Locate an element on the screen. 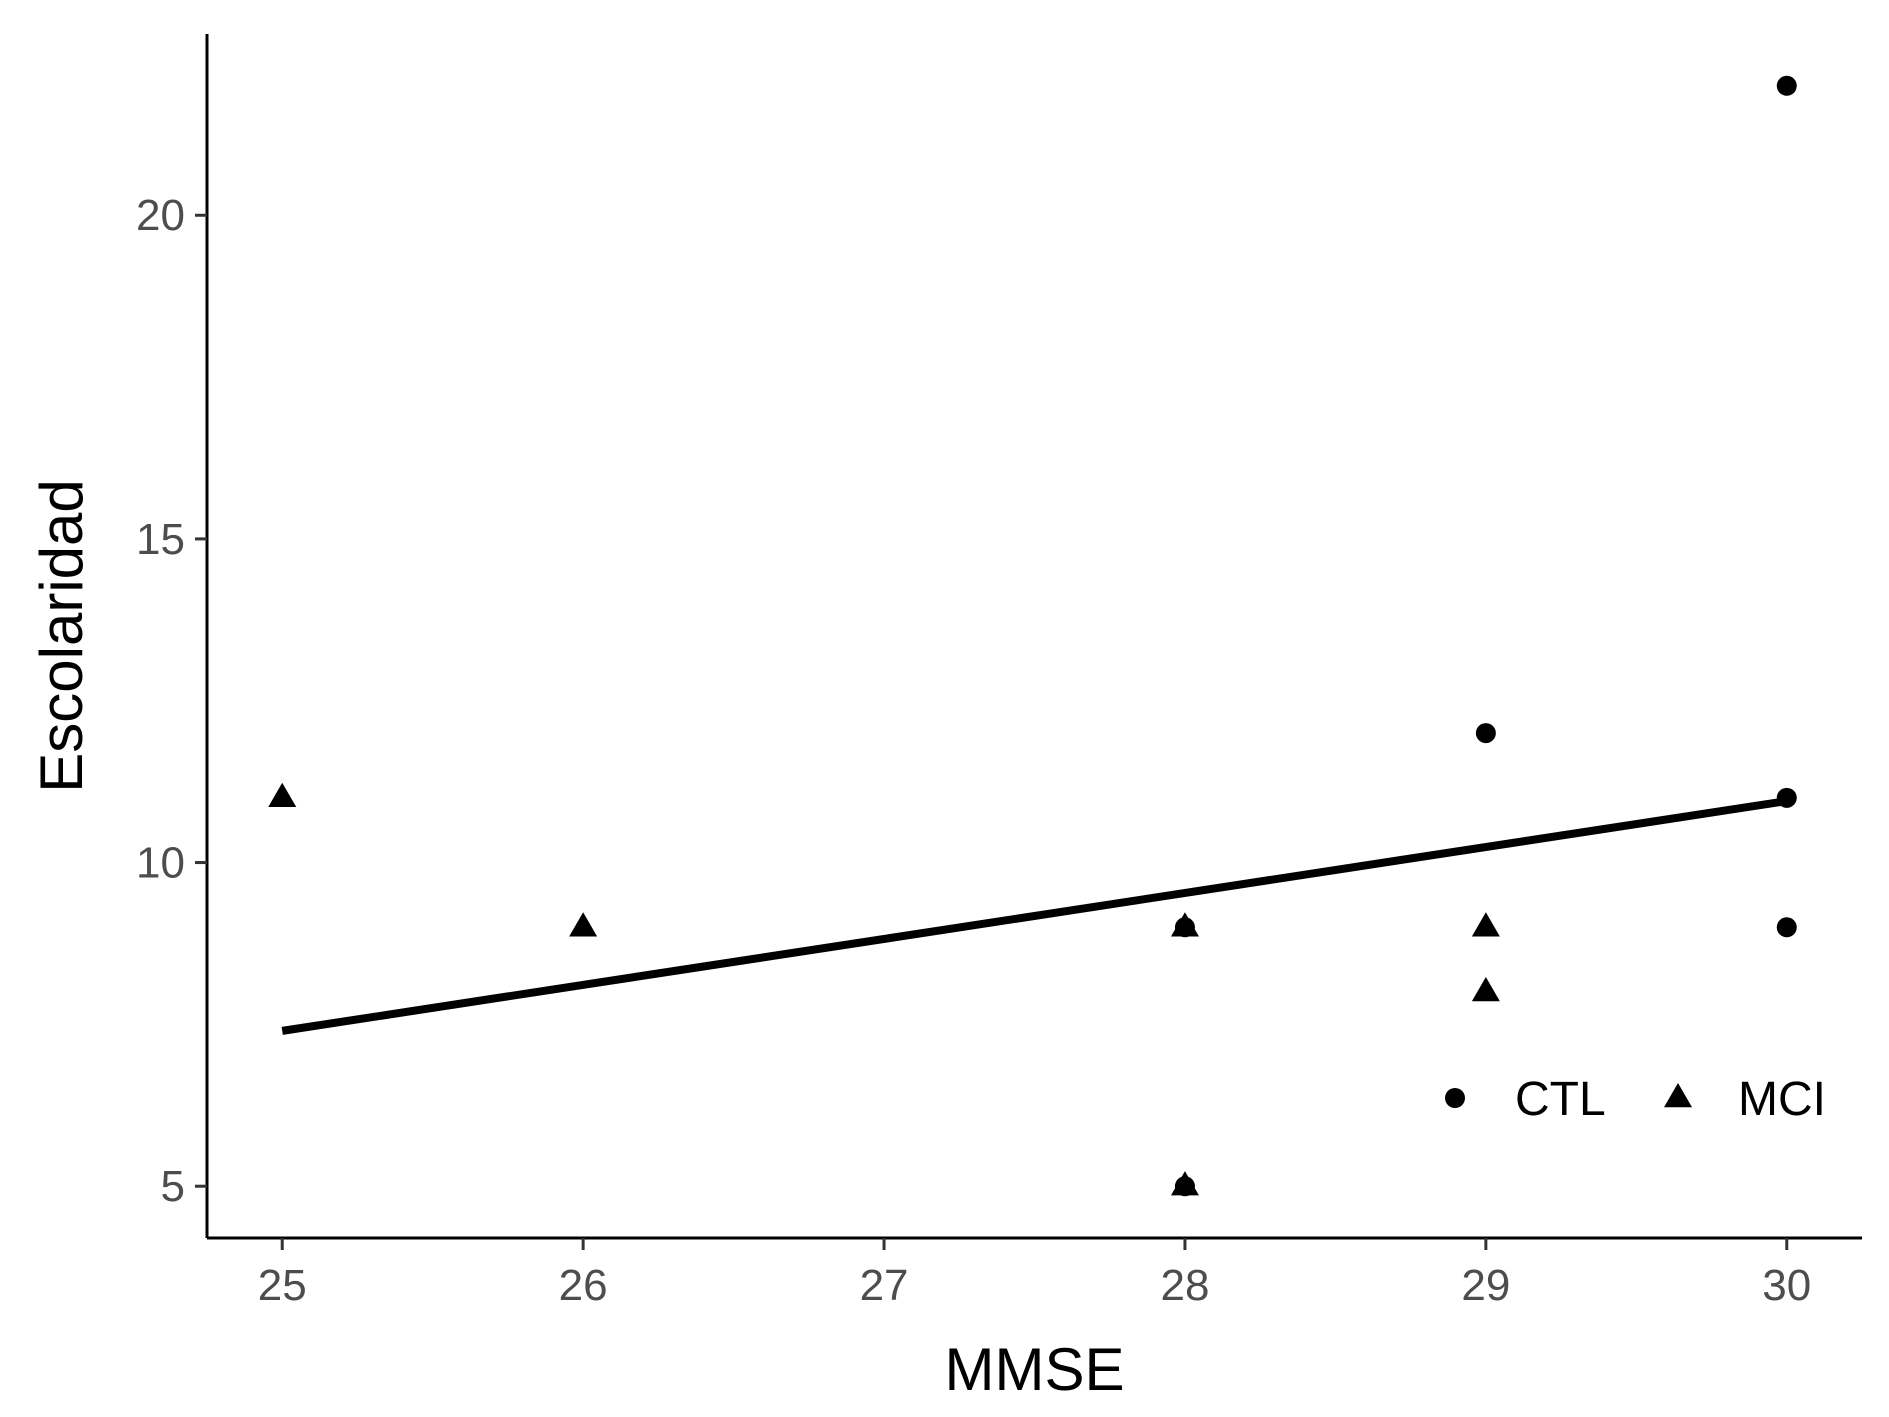 Image resolution: width=1889 pixels, height=1417 pixels. trend-line is located at coordinates (1034, 916).